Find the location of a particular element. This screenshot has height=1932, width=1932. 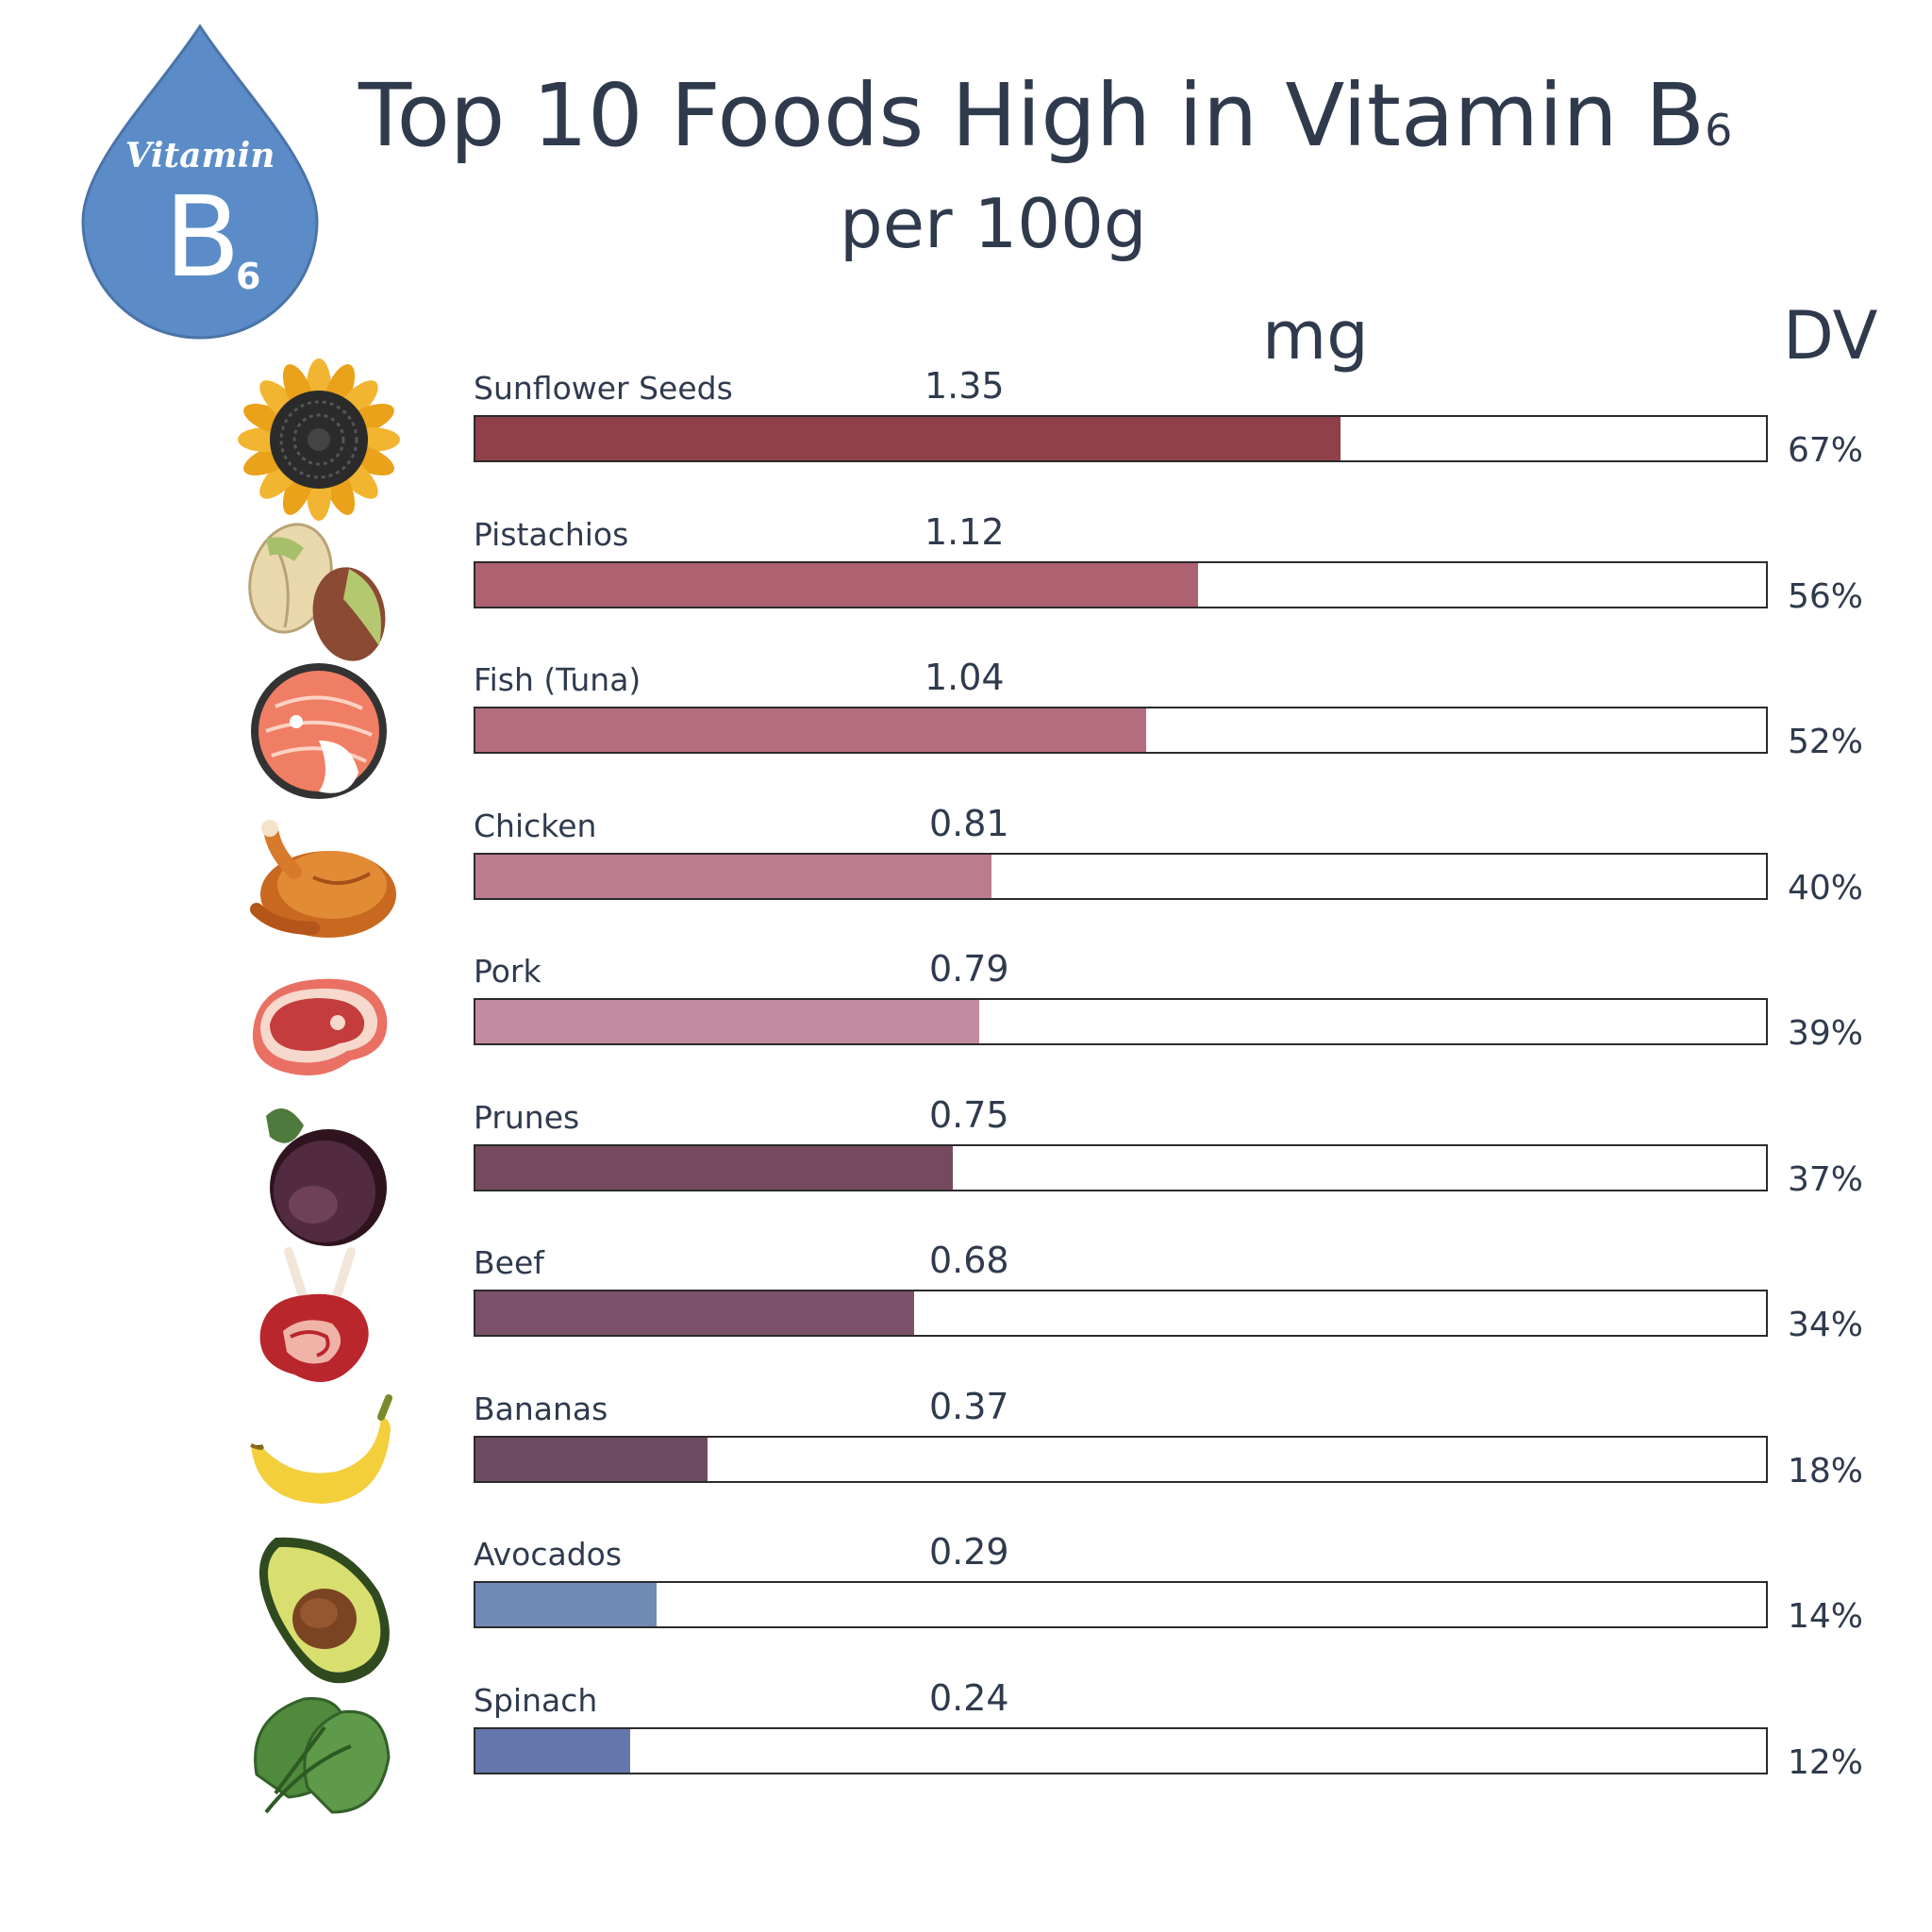

dv-value-label: 56% is located at coordinates (1826, 596).